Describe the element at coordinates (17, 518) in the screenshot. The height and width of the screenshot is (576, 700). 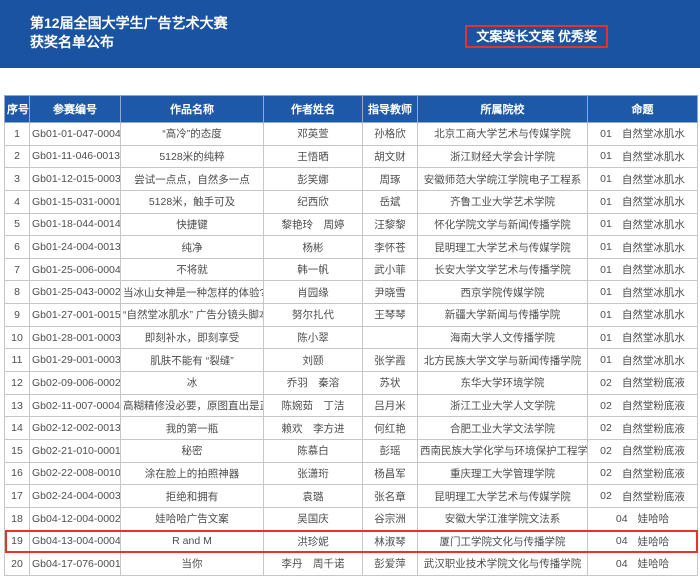
I see `cell-row-number: 18` at that location.